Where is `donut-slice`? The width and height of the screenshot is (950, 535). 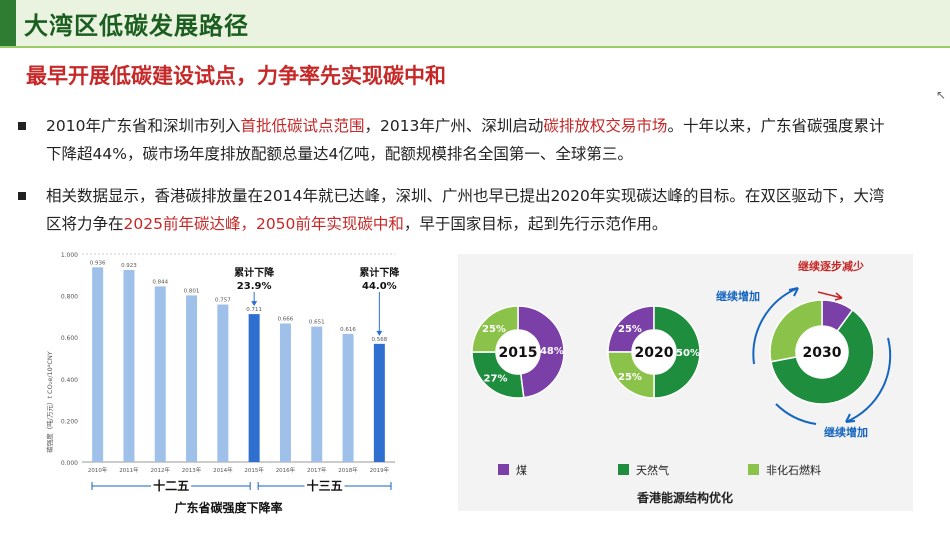
donut-slice is located at coordinates (541, 352).